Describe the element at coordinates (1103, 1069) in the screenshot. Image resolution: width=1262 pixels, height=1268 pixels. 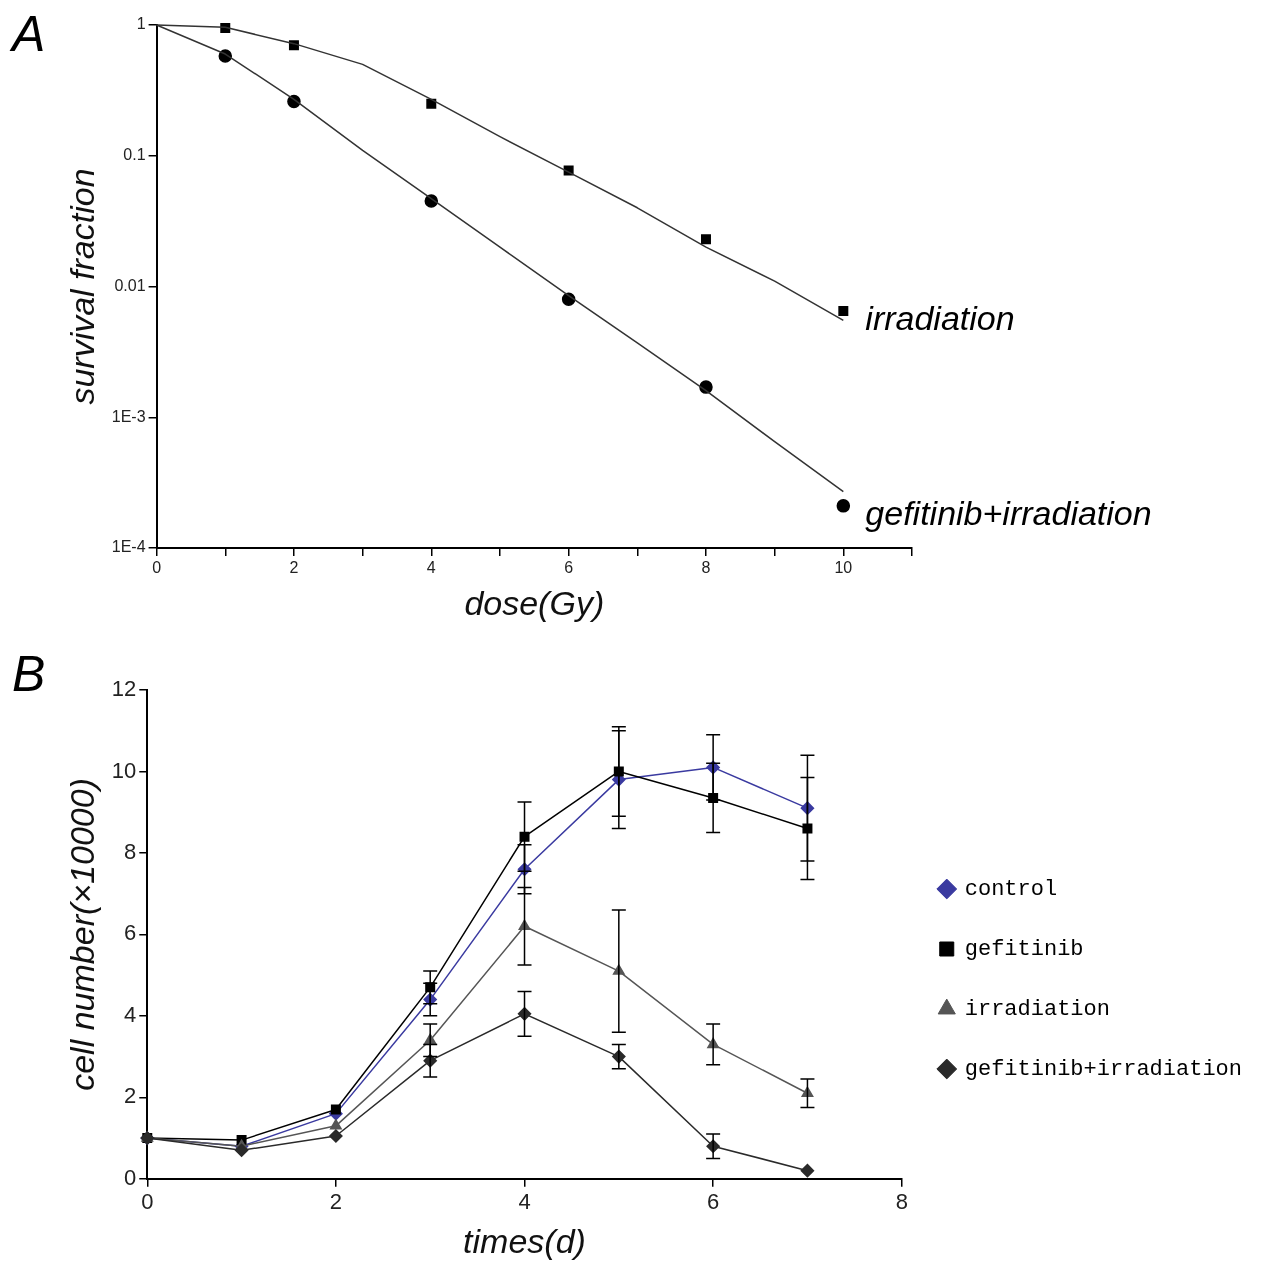
I see `legend-label: gefitinib+irradiation` at that location.